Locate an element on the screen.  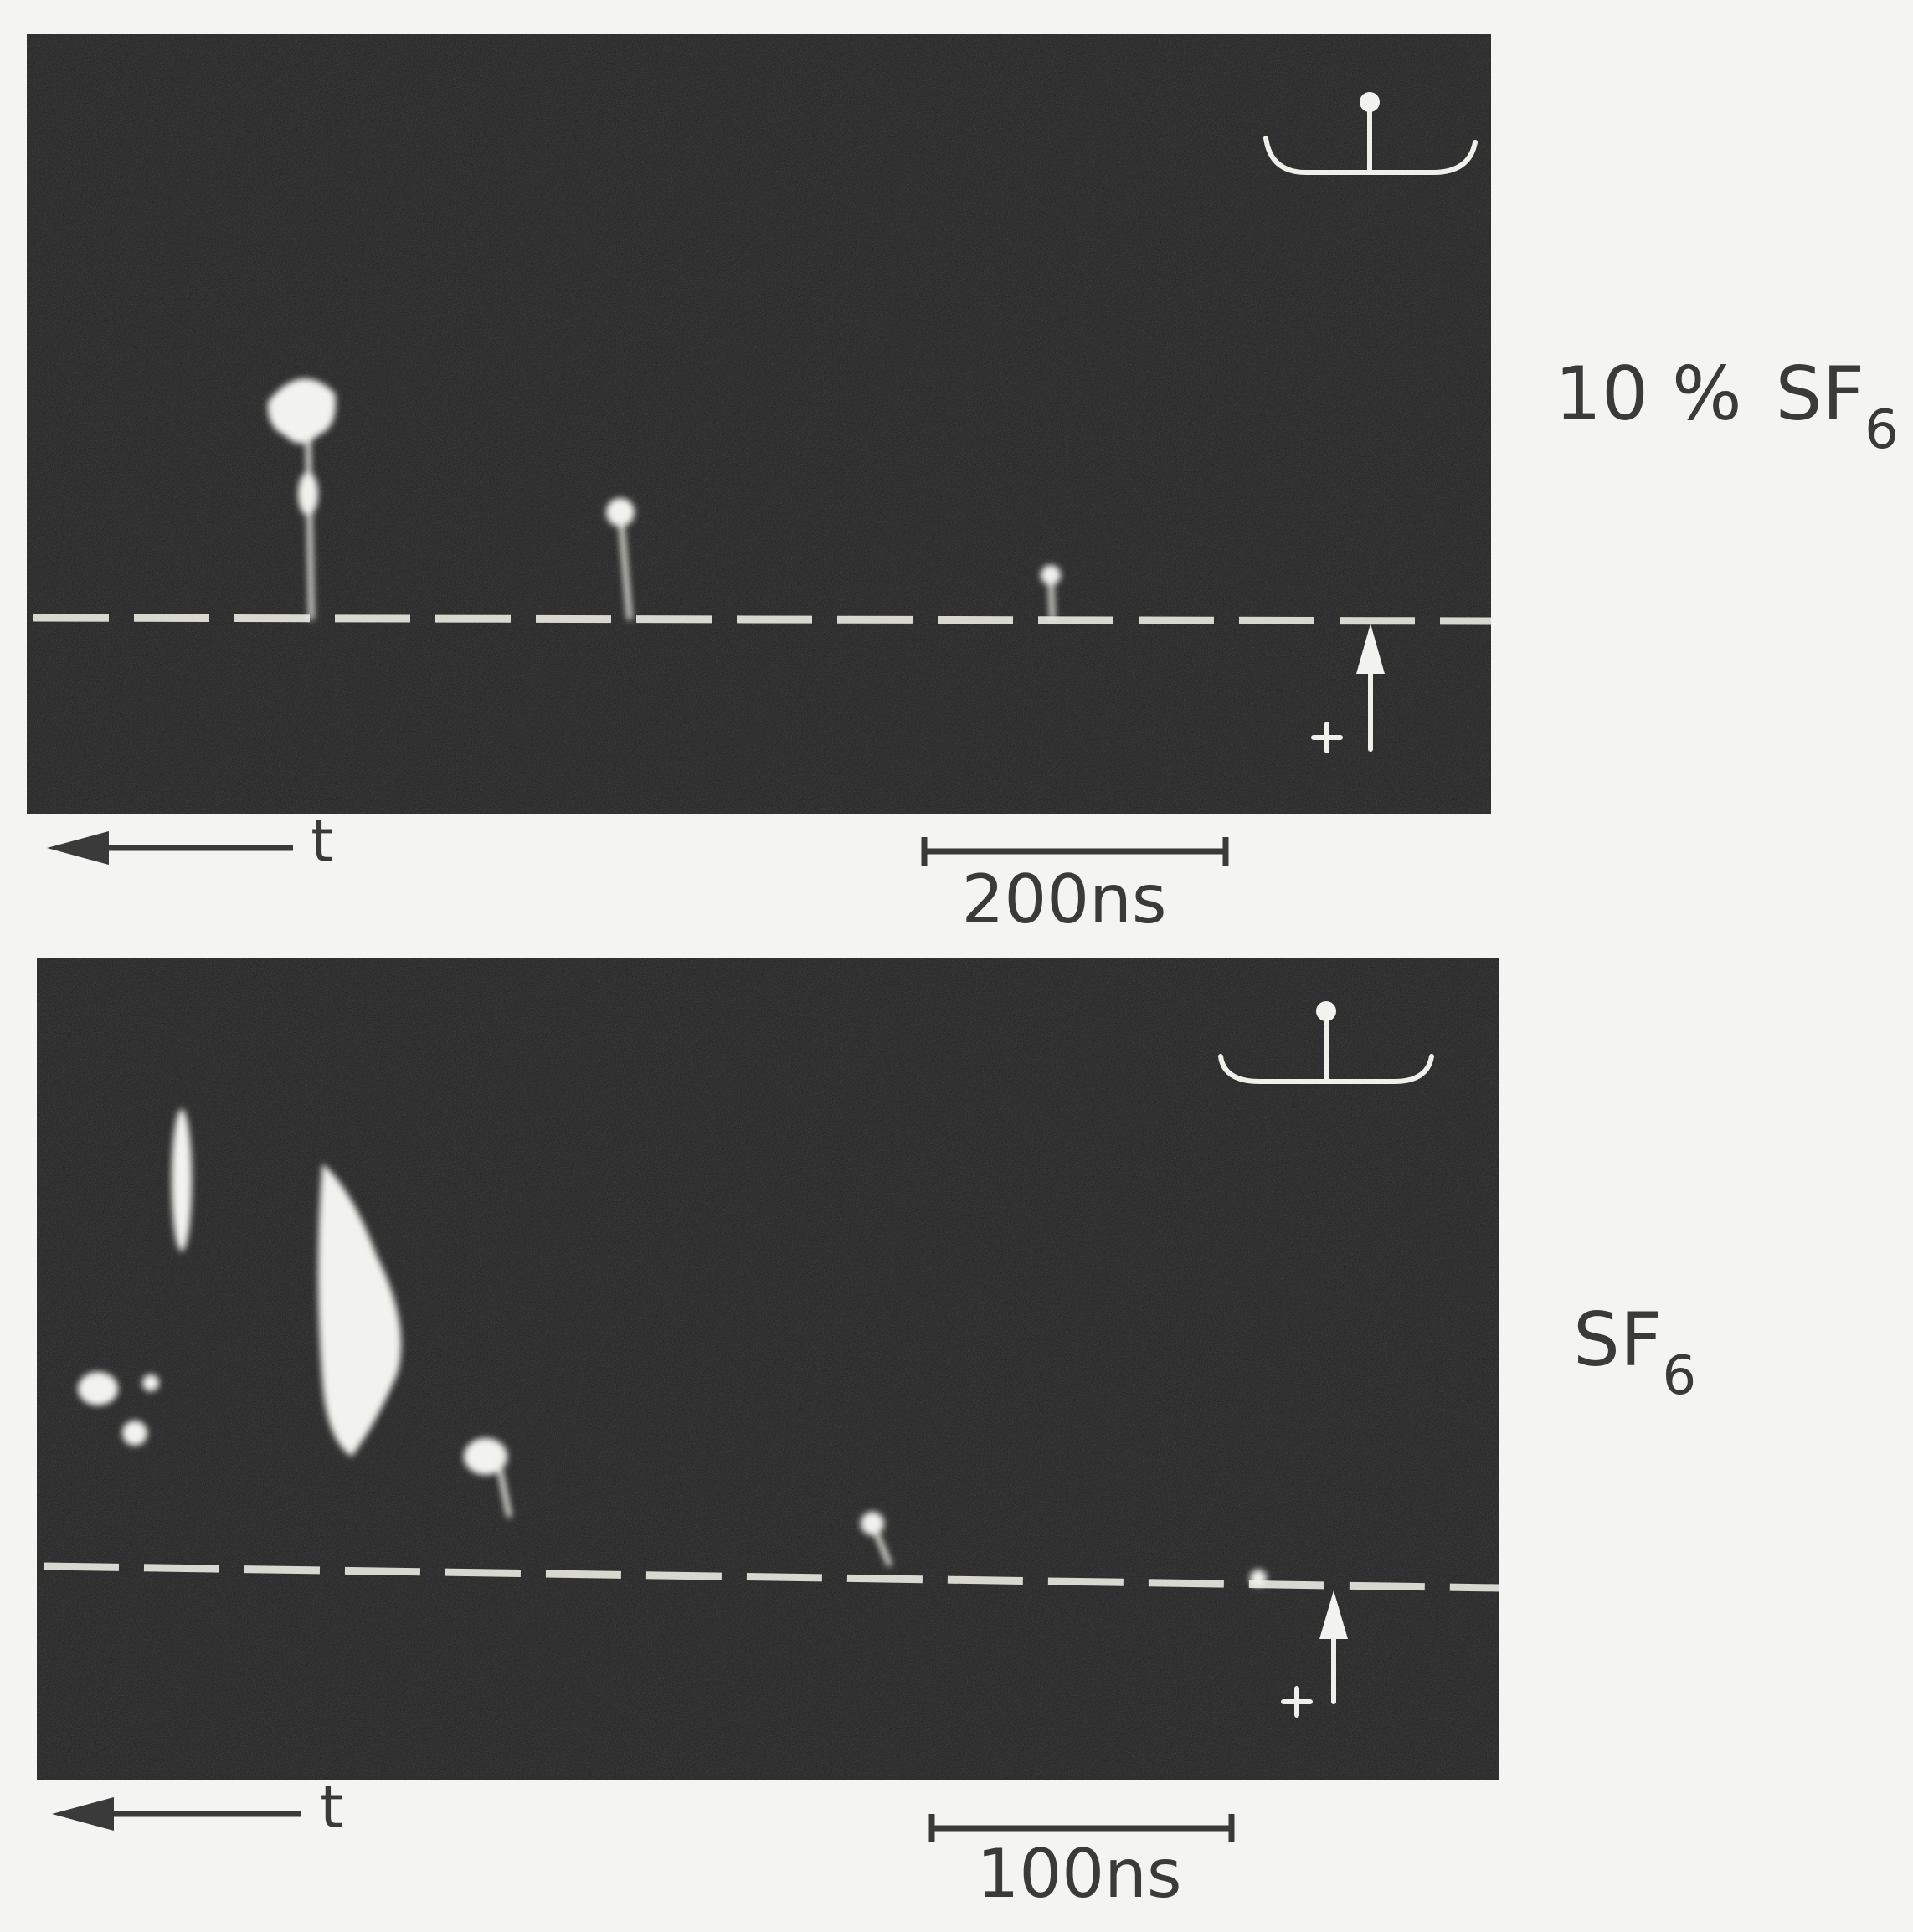
baseline is located at coordinates (762, 619).